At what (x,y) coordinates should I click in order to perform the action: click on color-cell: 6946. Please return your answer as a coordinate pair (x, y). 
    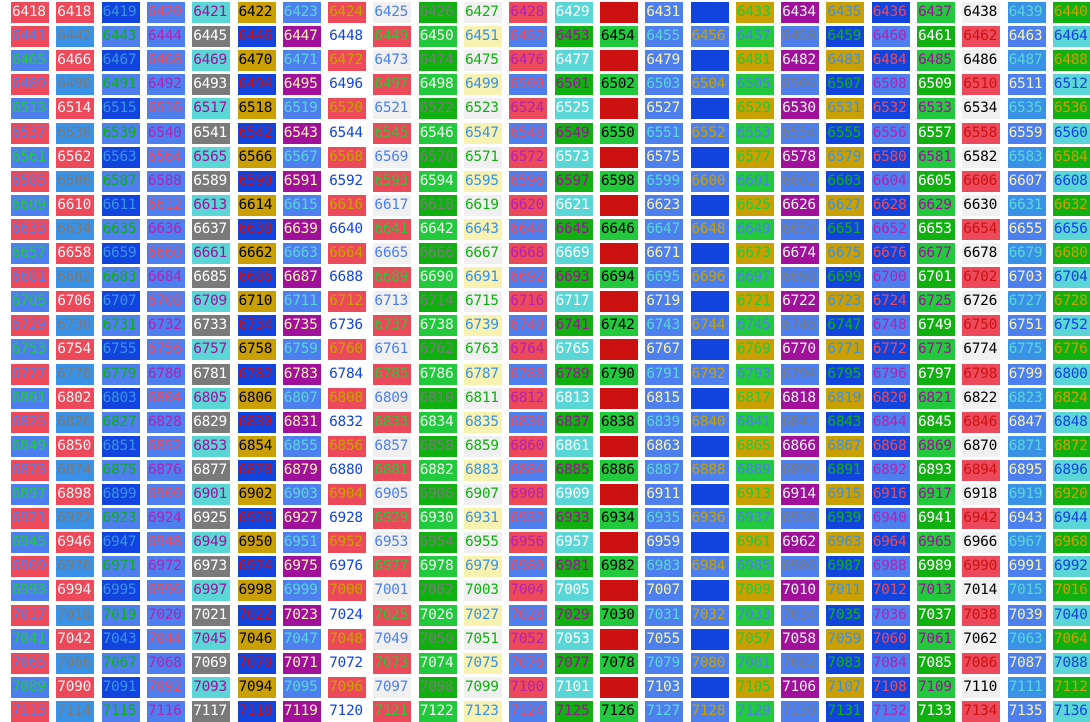
    Looking at the image, I should click on (75, 543).